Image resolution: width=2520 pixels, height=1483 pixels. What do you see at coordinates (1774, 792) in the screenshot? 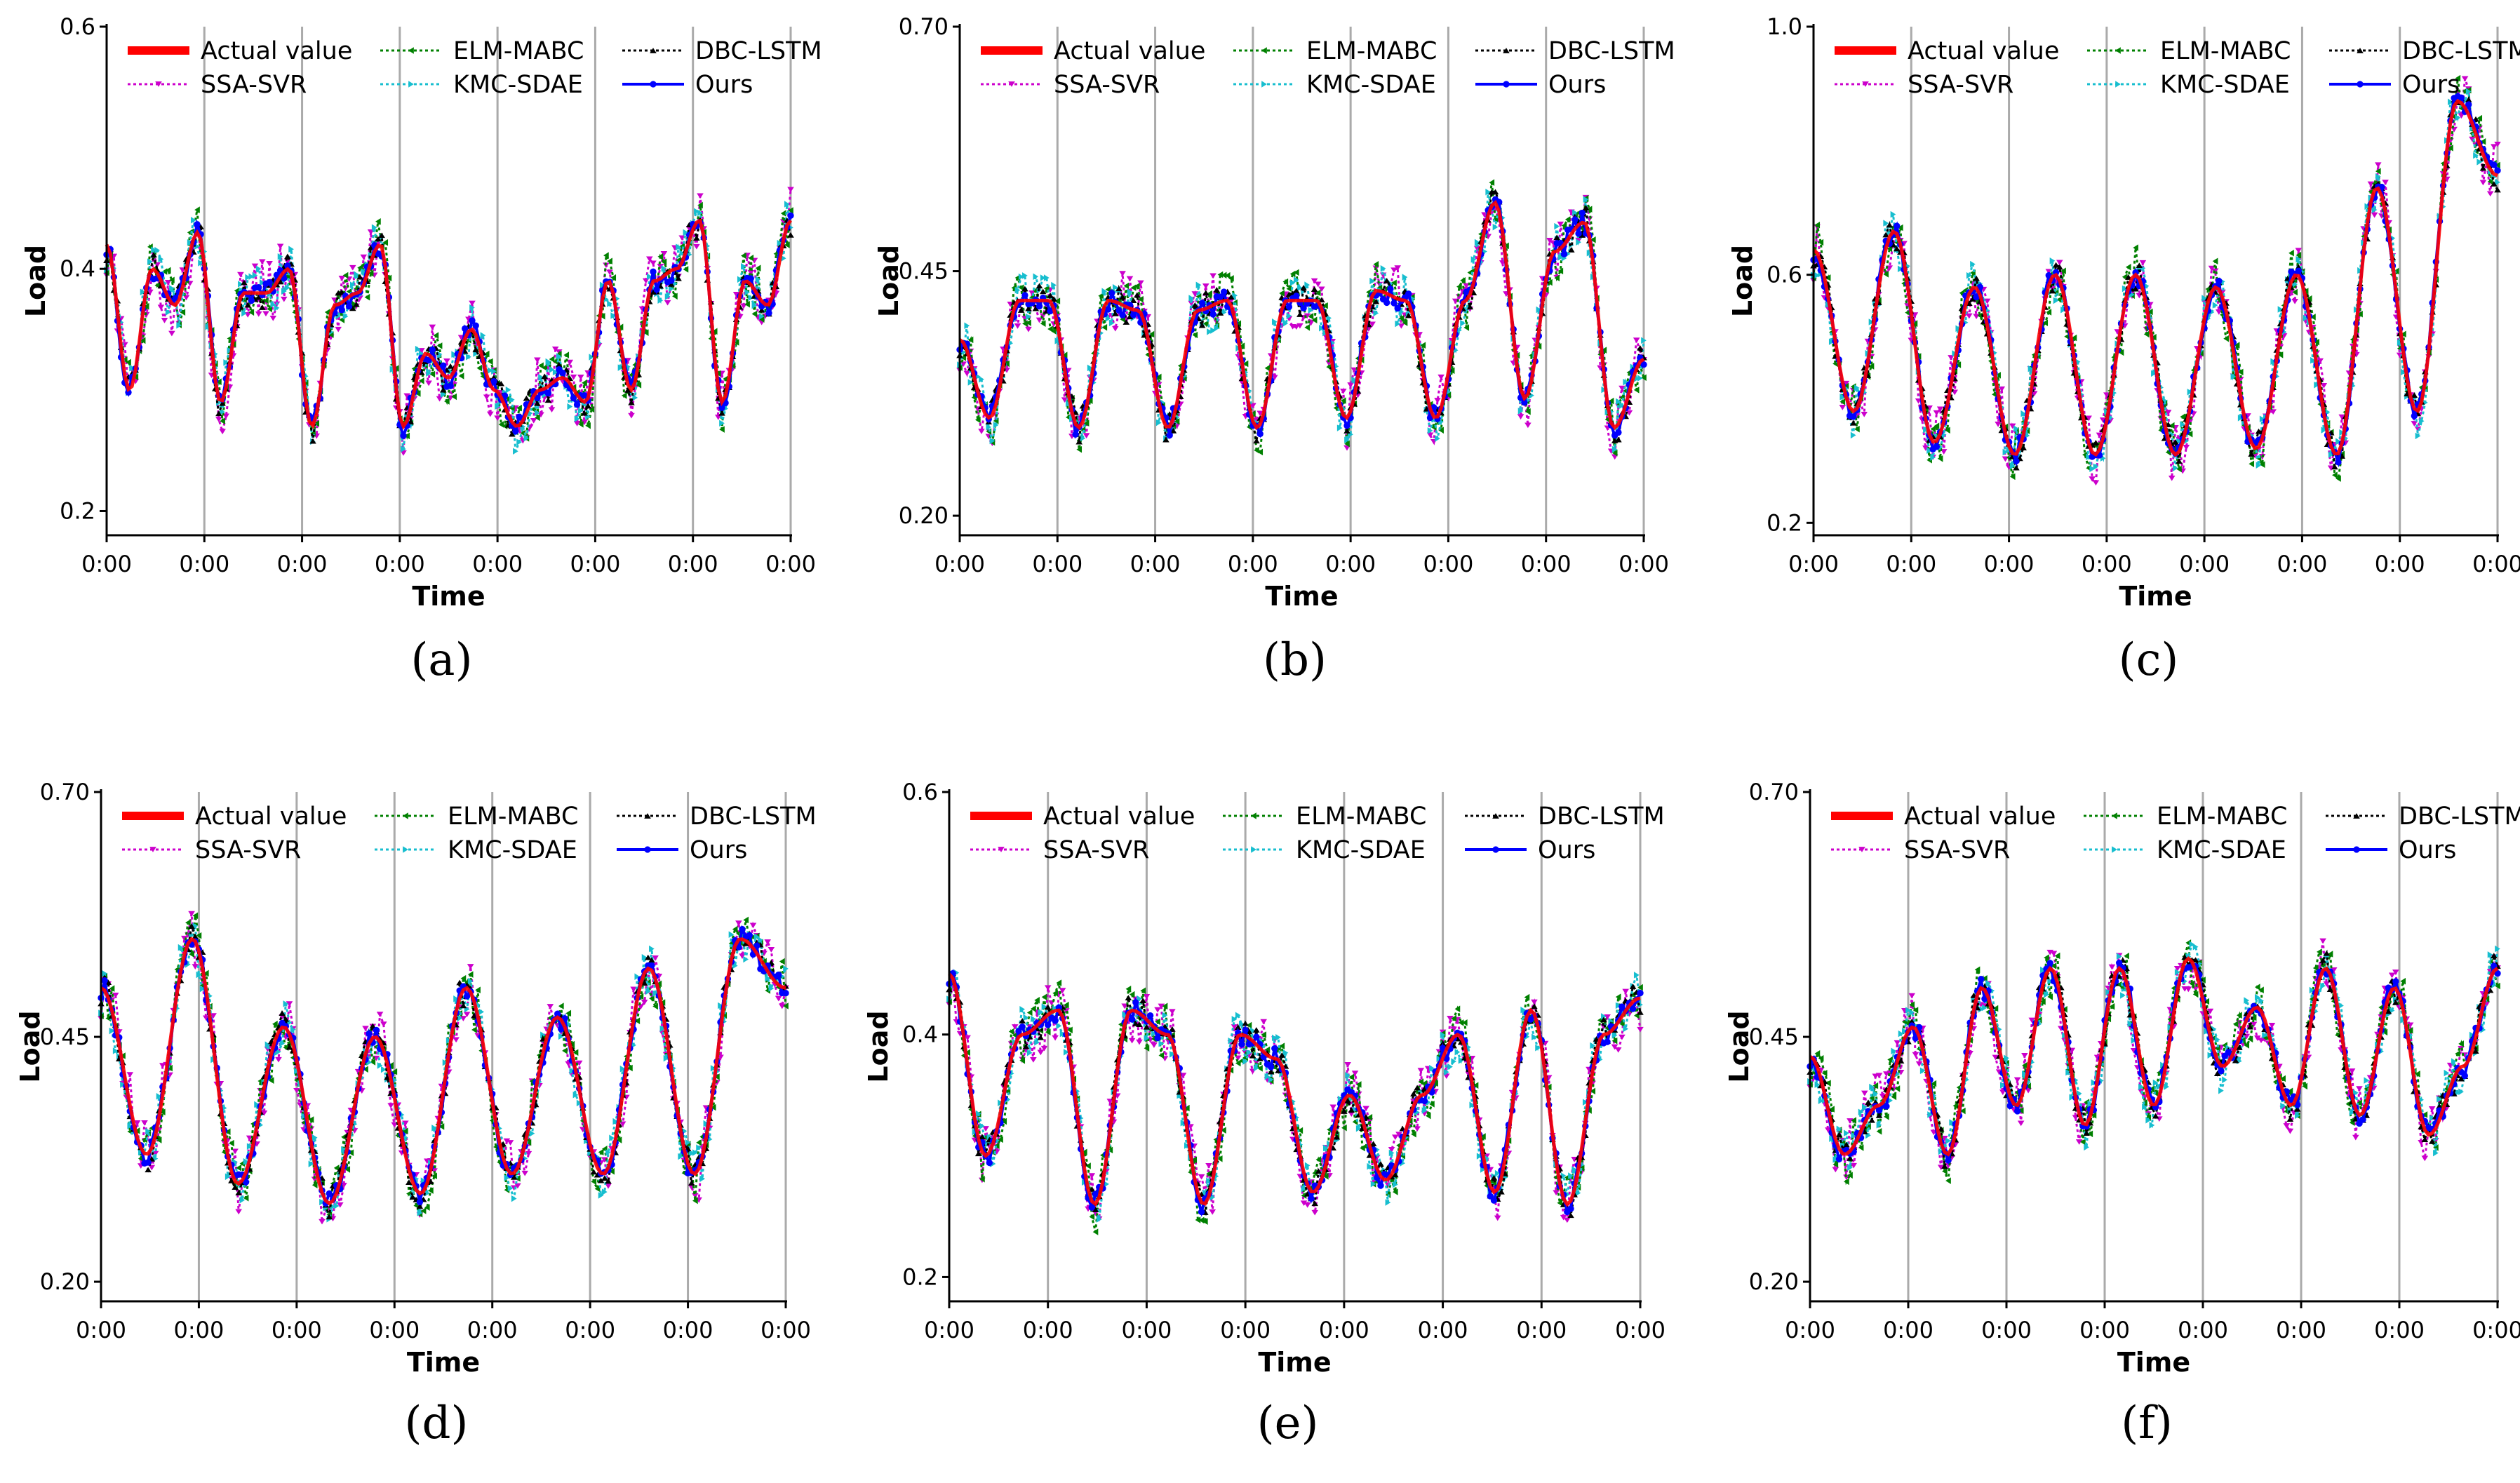
I see `y-tick-label: 0.70` at bounding box center [1774, 792].